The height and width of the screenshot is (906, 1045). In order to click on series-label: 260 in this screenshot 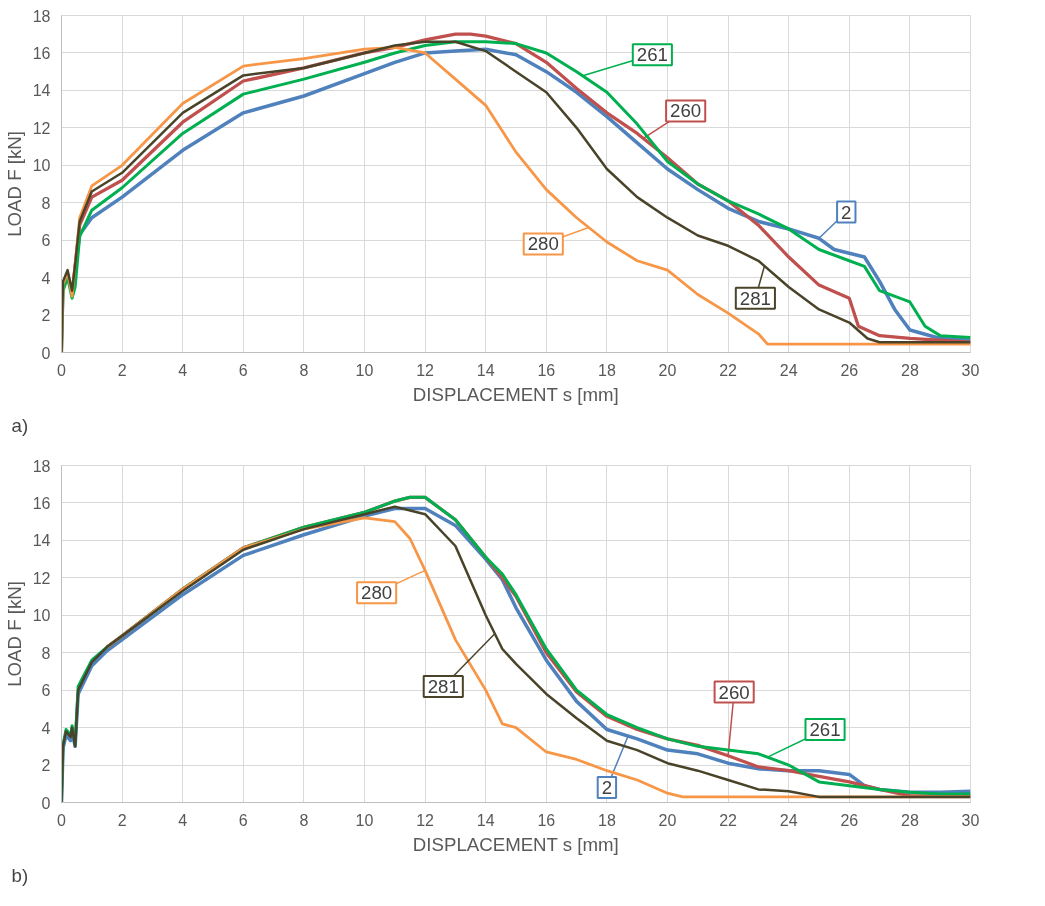, I will do `click(686, 111)`.